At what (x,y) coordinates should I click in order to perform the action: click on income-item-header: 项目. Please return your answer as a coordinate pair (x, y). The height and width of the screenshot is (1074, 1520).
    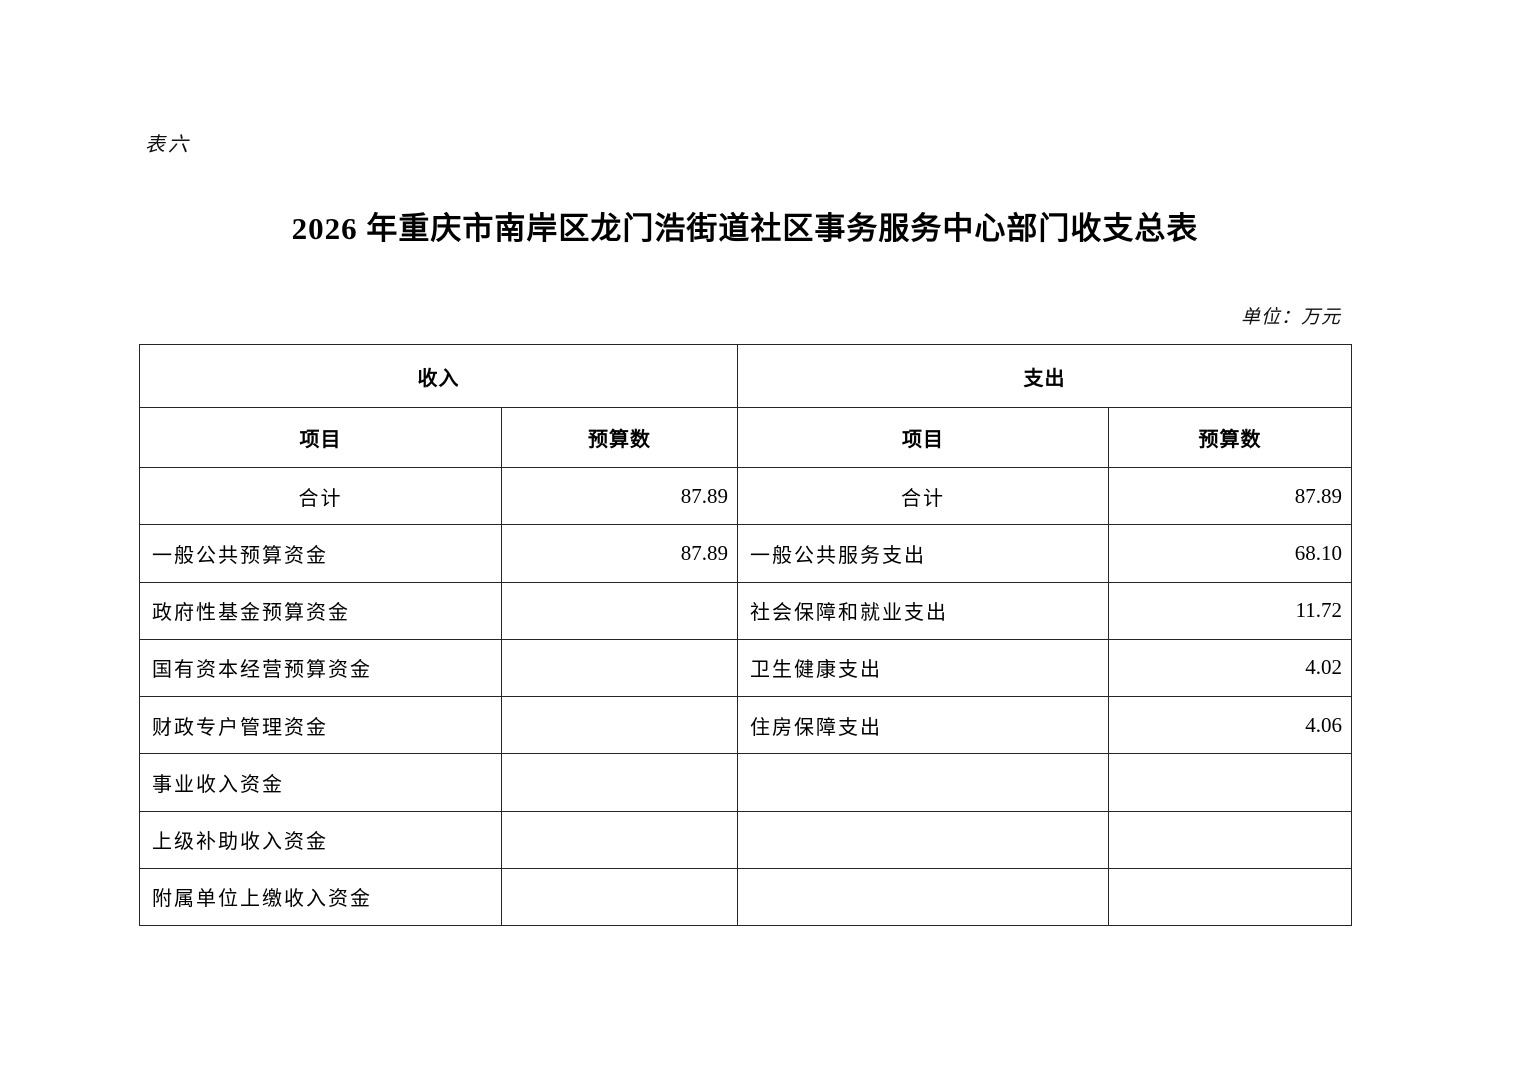
    Looking at the image, I should click on (320, 437).